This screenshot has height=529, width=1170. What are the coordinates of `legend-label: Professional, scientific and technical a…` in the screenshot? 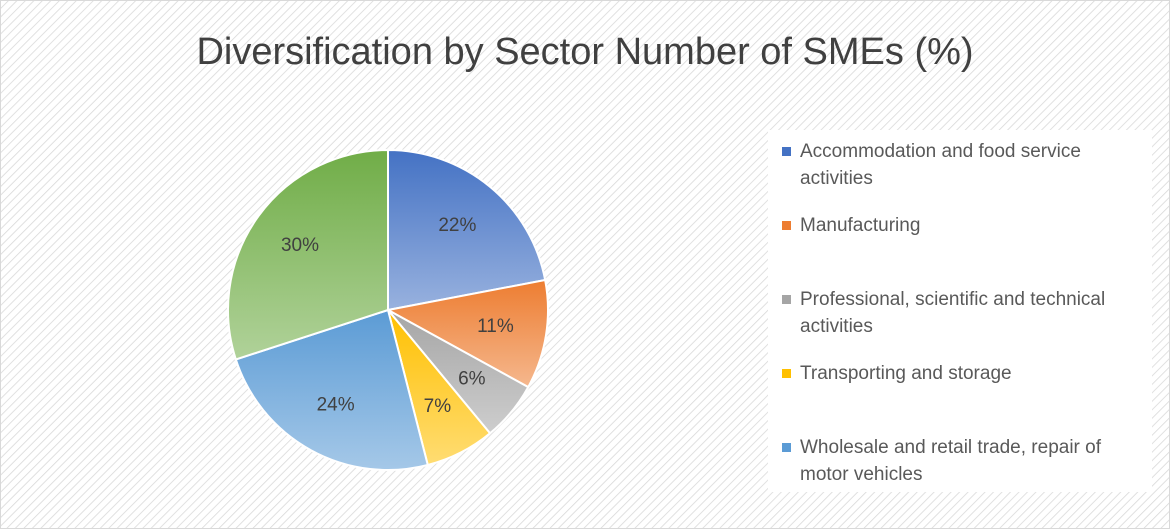 It's located at (953, 313).